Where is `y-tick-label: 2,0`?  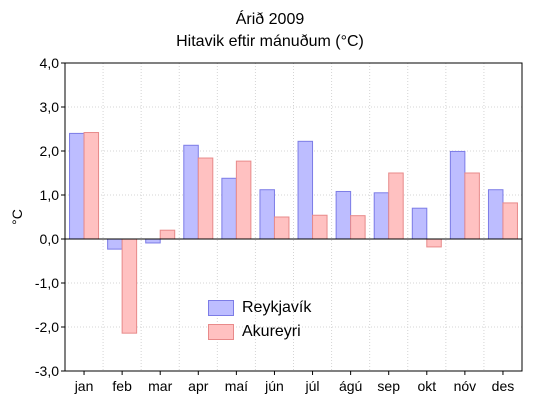 y-tick-label: 2,0 is located at coordinates (50, 151).